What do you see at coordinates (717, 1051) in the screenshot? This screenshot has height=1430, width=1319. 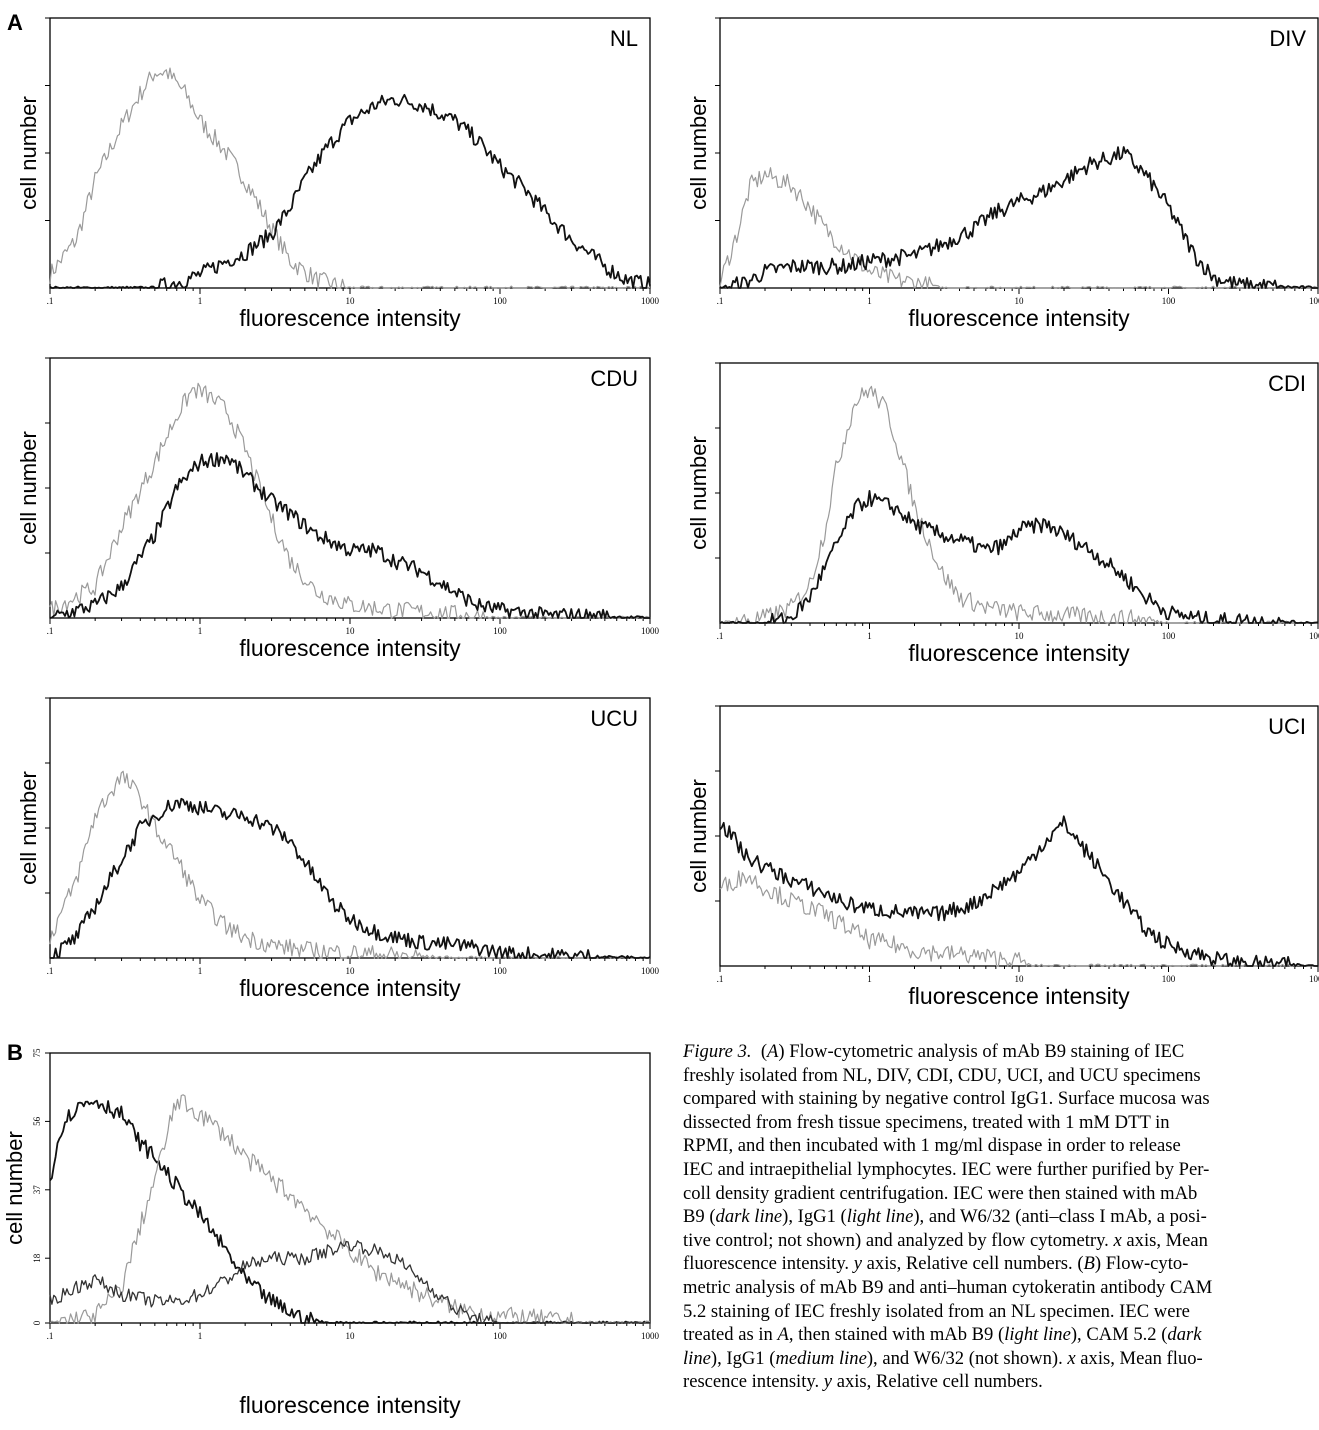 I see `caption-prefix: Figure 3.` at bounding box center [717, 1051].